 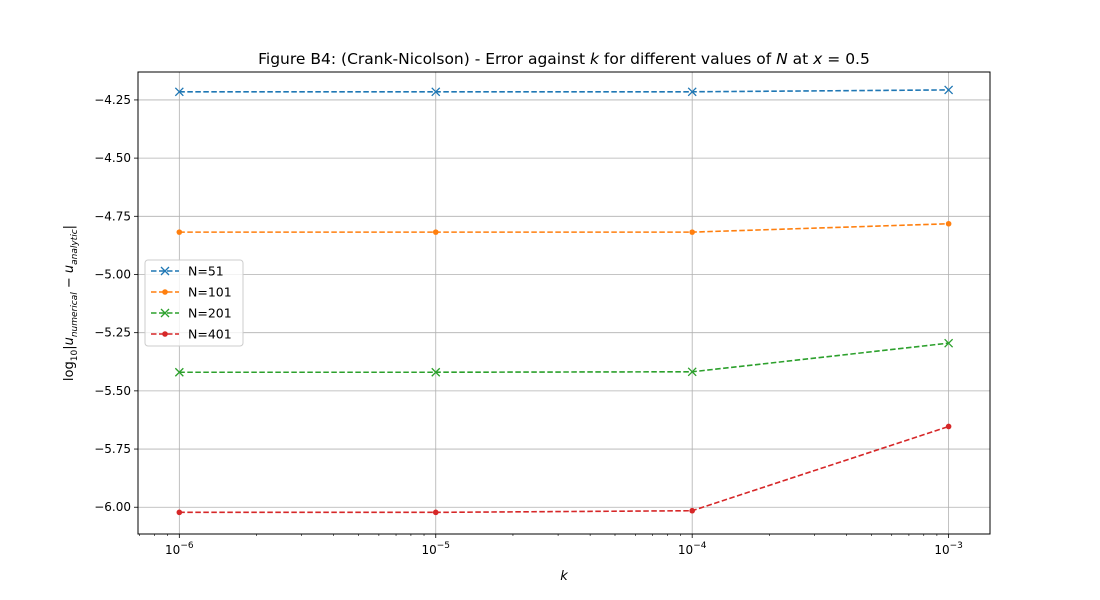 I want to click on legend-entry: N=201, so click(x=191, y=313).